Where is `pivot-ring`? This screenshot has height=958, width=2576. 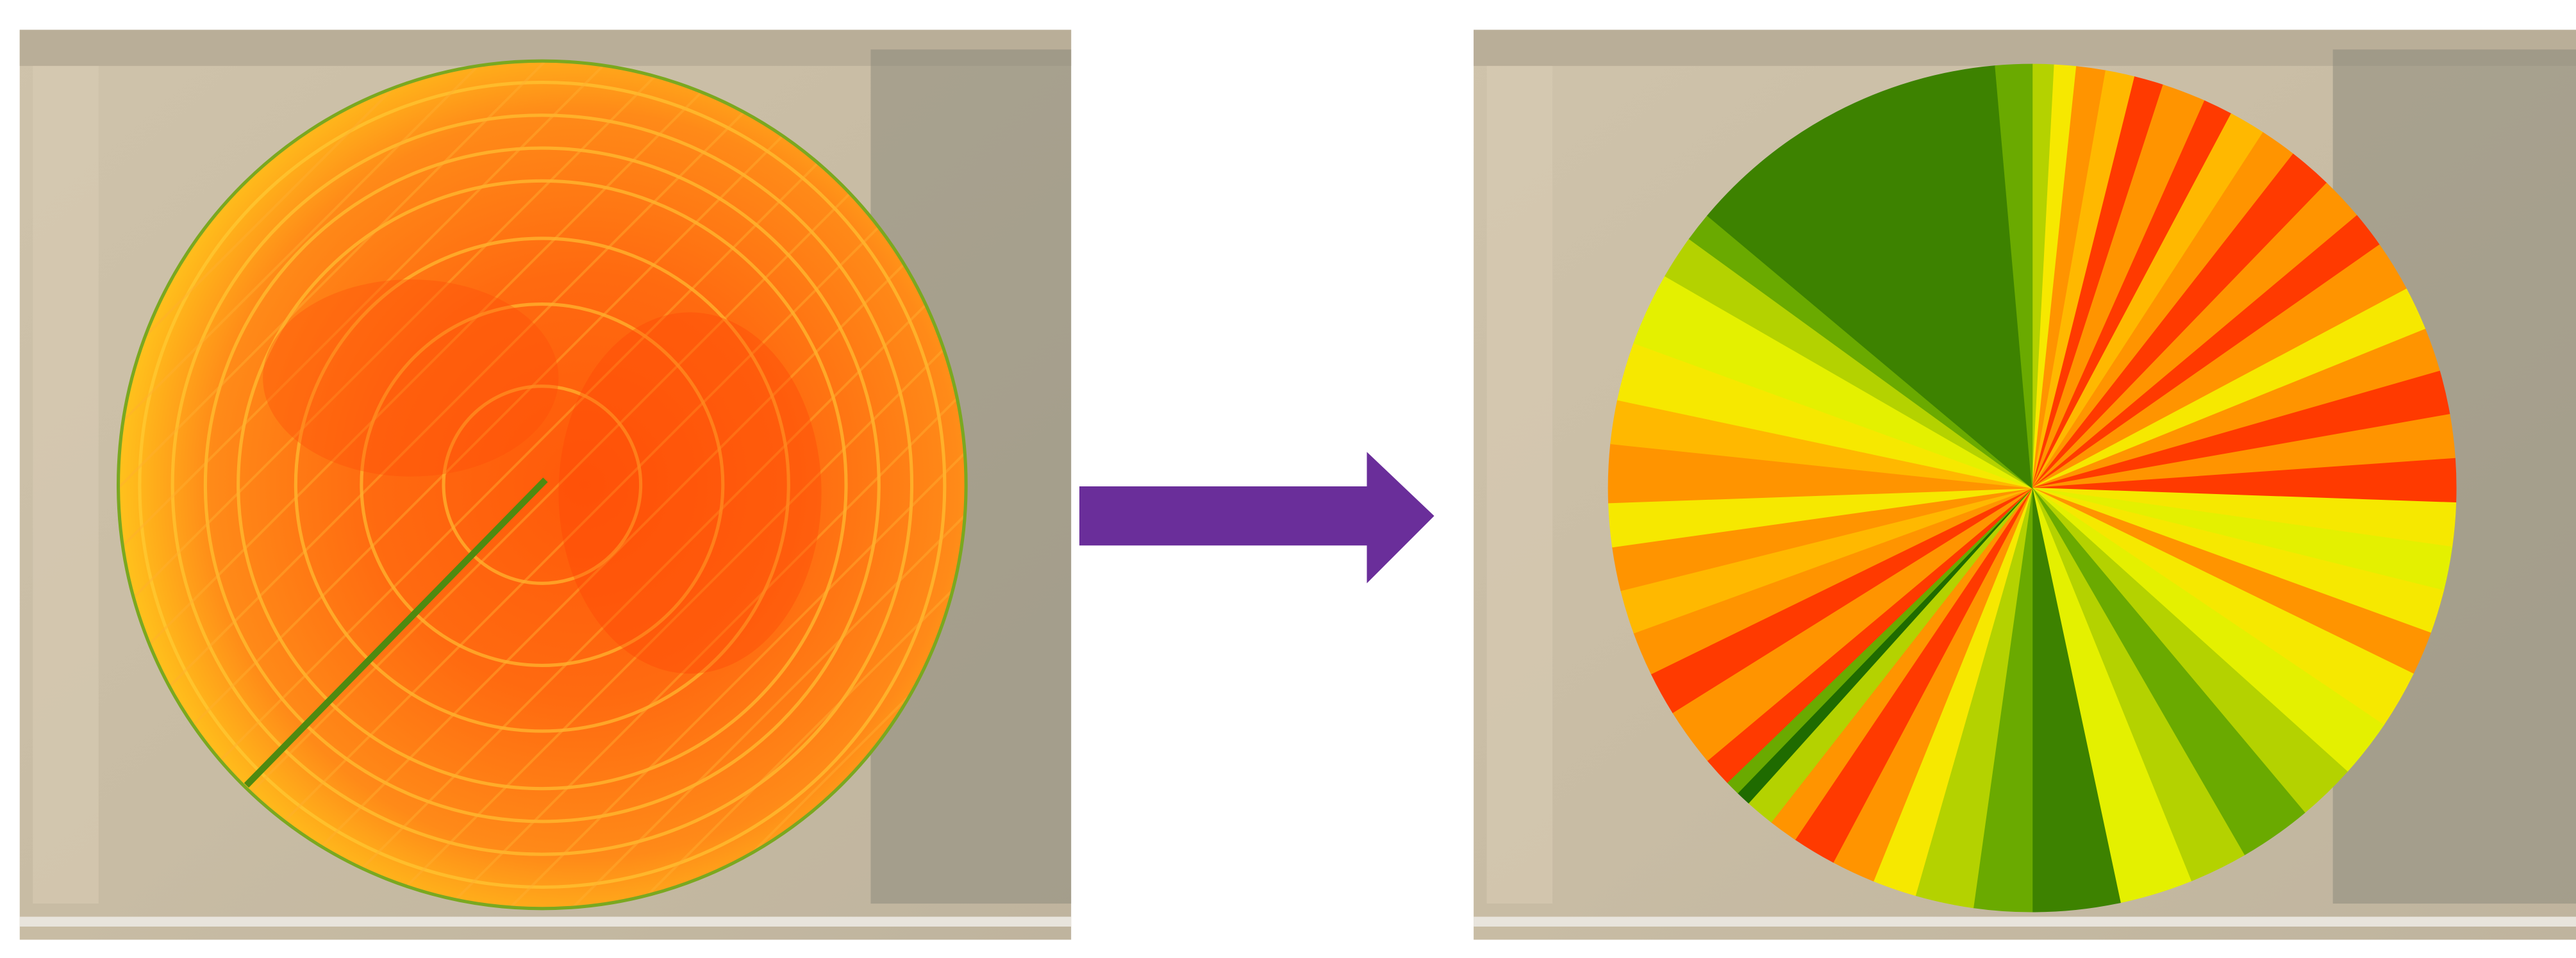 pivot-ring is located at coordinates (542, 484).